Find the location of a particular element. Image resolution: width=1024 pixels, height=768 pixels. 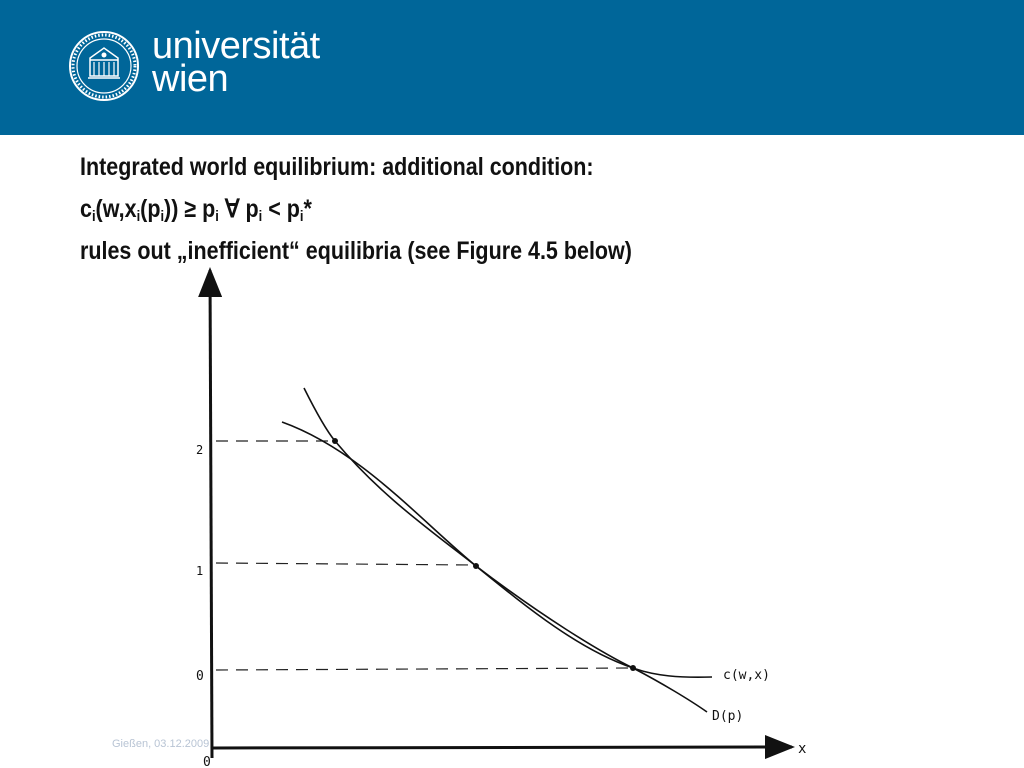

formula-forall-p: ∀ p is located at coordinates (238, 209).